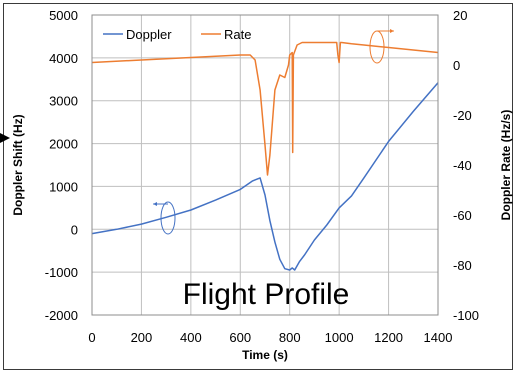 The image size is (519, 376). I want to click on x-tick-label: 1000, so click(339, 337).